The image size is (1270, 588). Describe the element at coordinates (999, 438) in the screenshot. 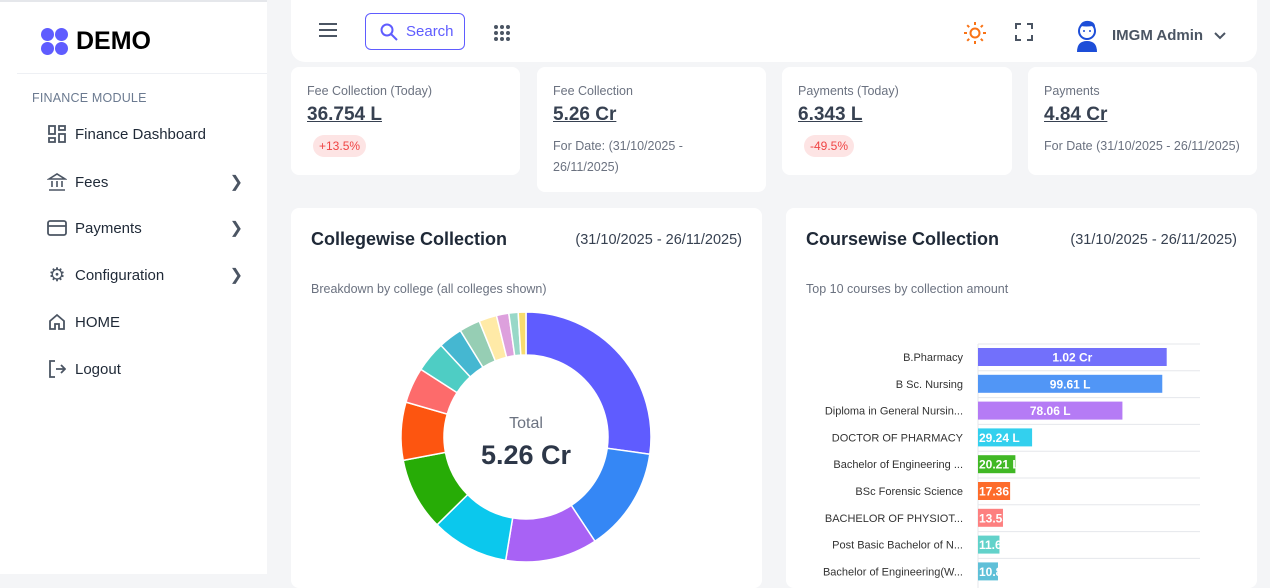

I see `bar-value-label: 29.24 L` at that location.